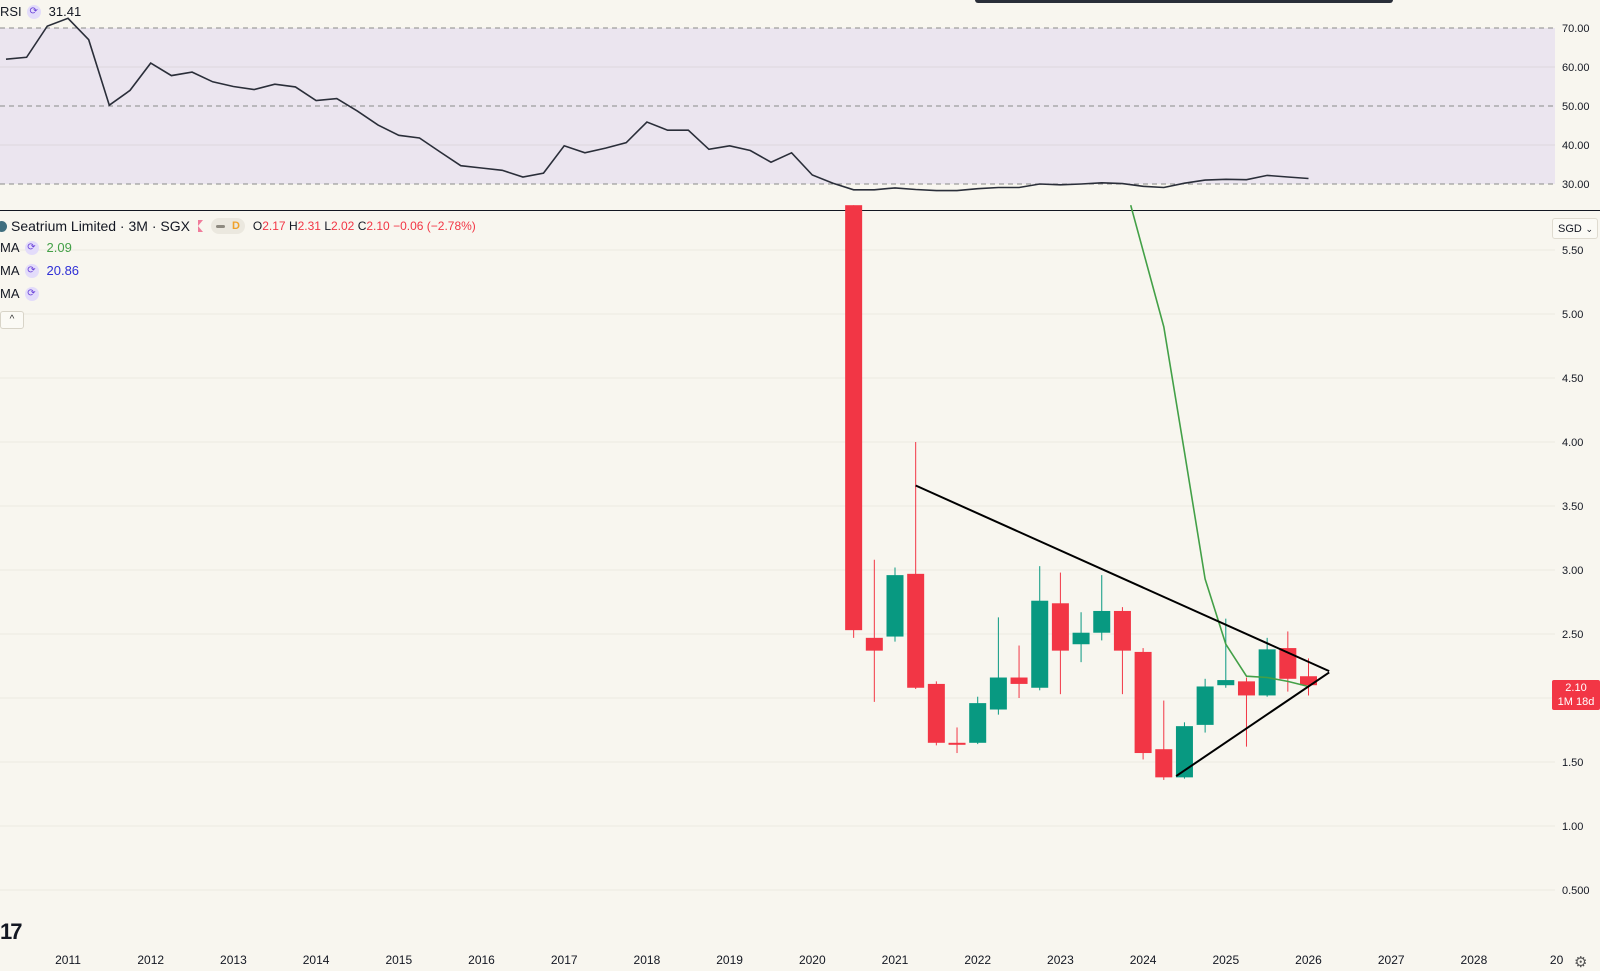  Describe the element at coordinates (1572, 635) in the screenshot. I see `price-axis-label: 2.50` at that location.